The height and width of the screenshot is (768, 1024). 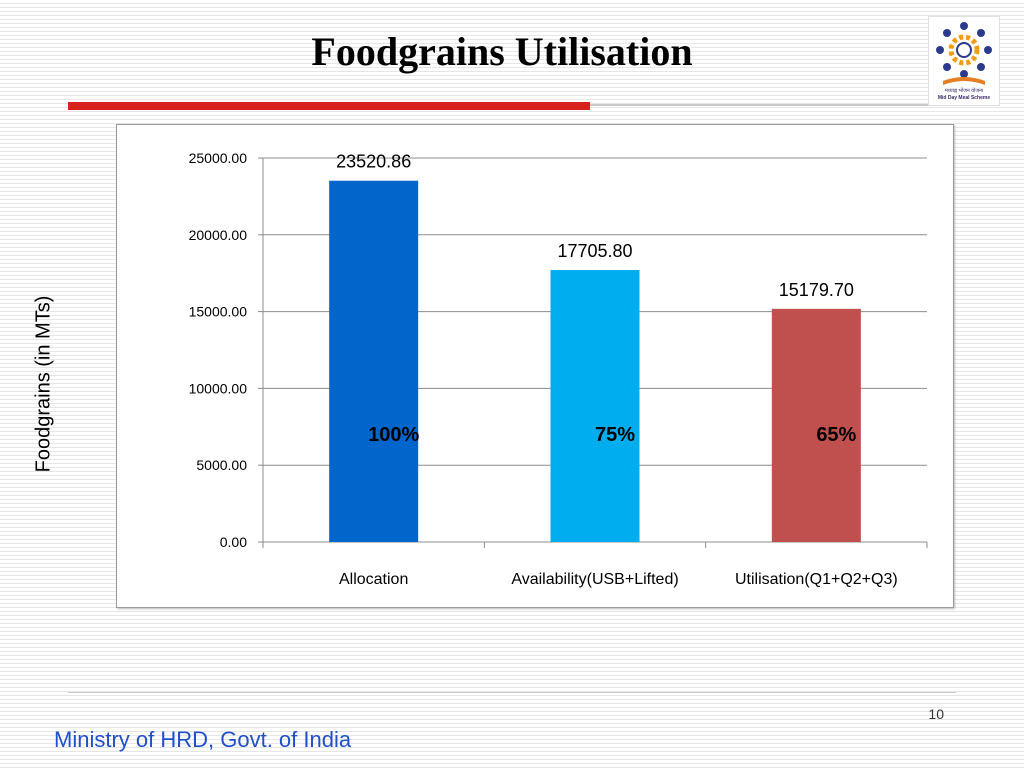 What do you see at coordinates (221, 465) in the screenshot?
I see `y-tick-label: 5000.00` at bounding box center [221, 465].